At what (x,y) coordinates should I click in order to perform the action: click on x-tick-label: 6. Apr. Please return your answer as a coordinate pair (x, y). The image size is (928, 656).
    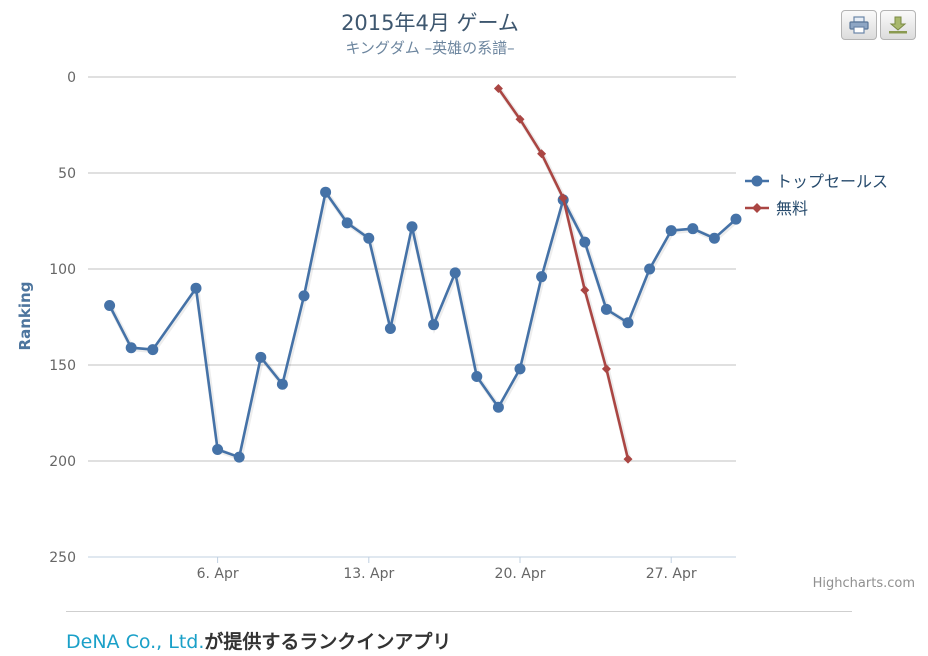
    Looking at the image, I should click on (218, 574).